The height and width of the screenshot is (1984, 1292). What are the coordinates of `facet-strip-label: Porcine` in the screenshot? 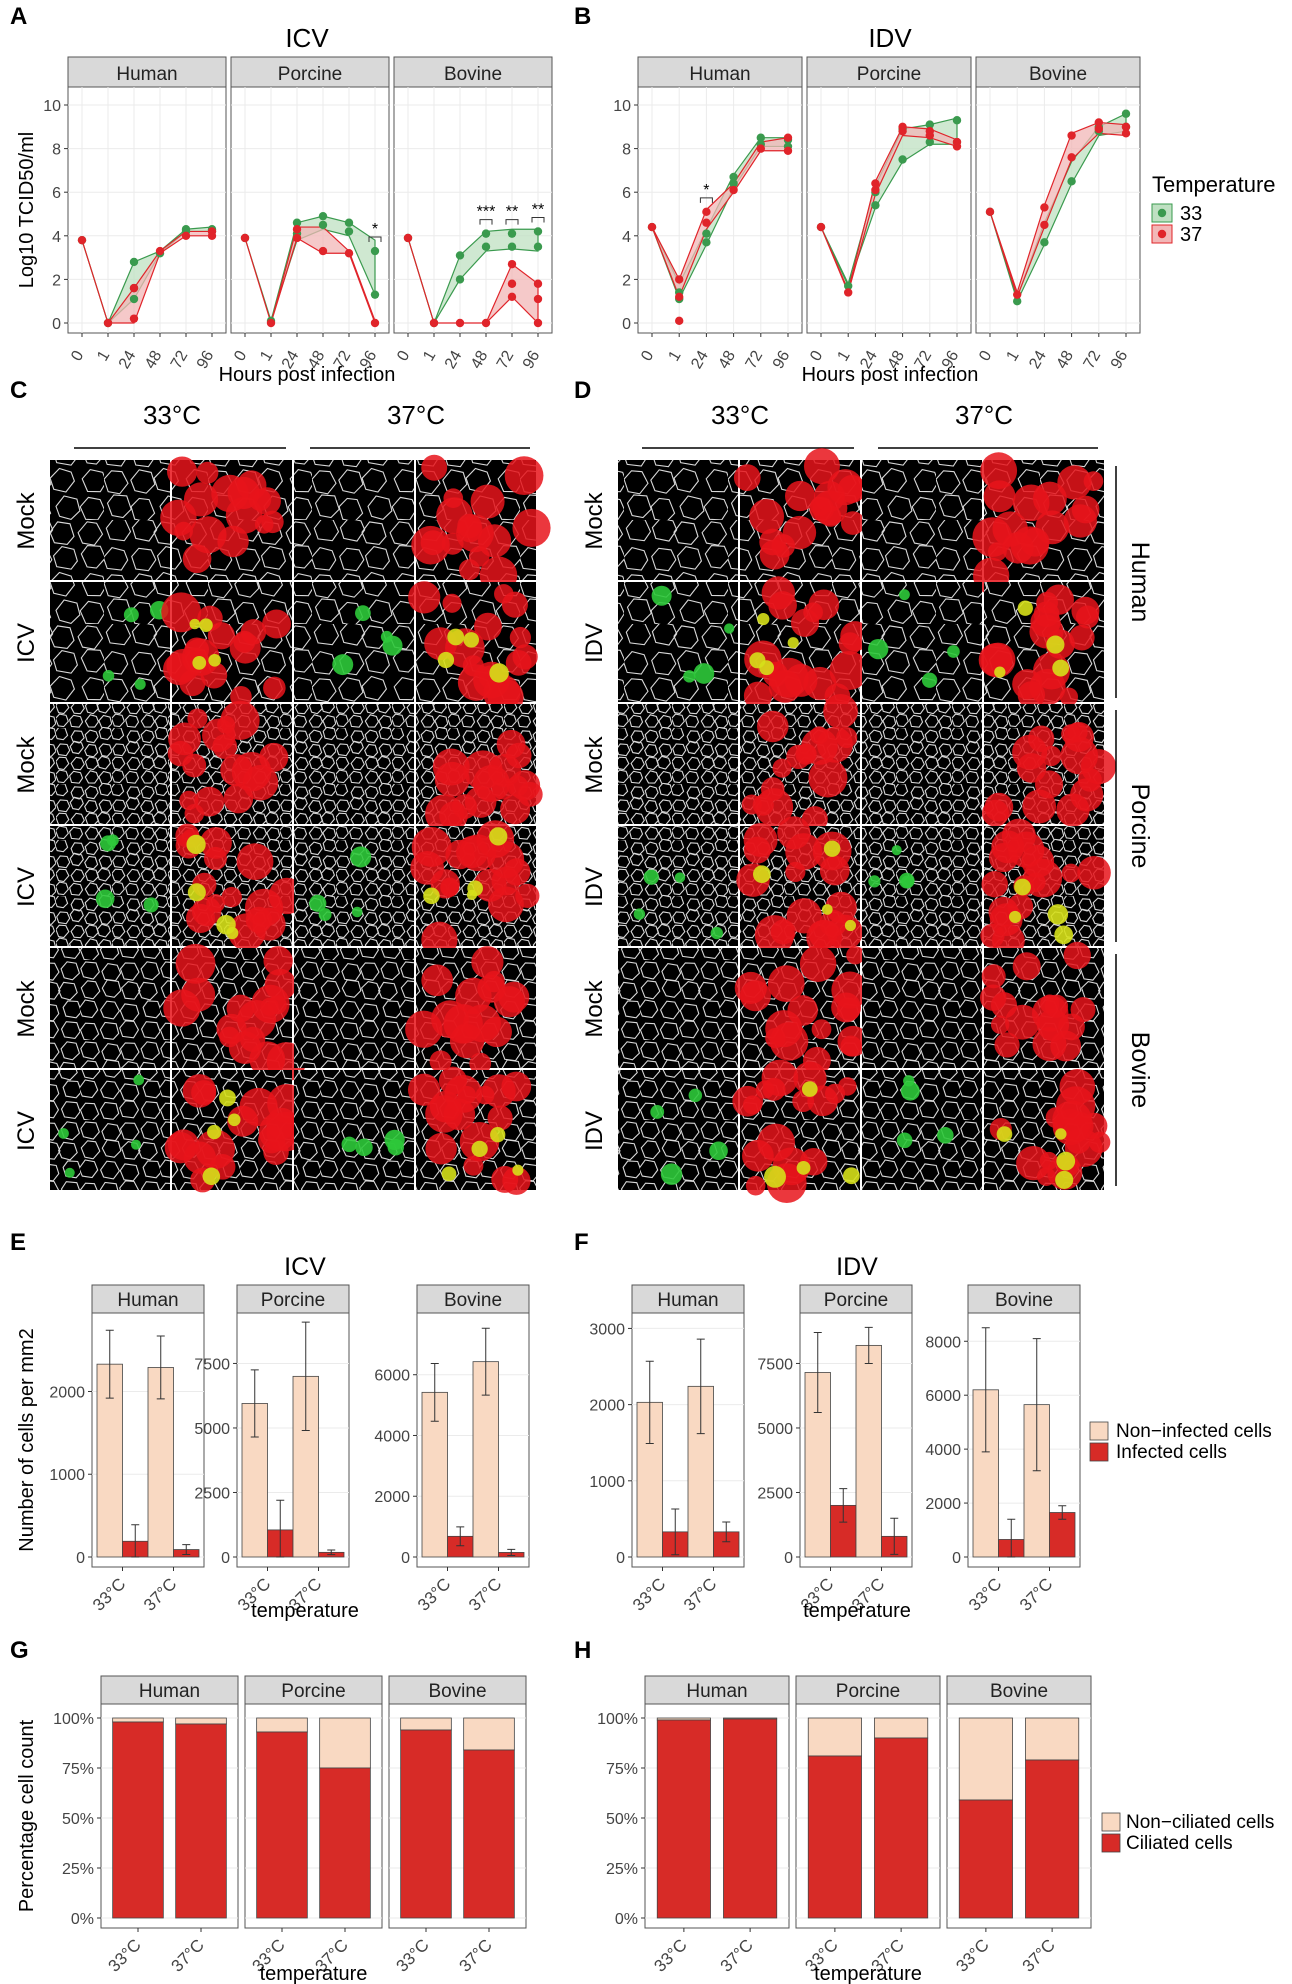 It's located at (868, 1691).